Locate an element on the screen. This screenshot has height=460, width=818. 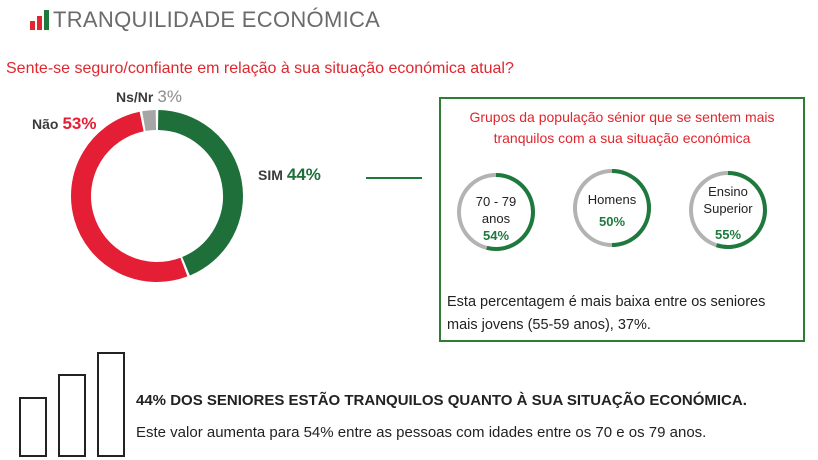
group-label-homens: Homens is located at coordinates (612, 199).